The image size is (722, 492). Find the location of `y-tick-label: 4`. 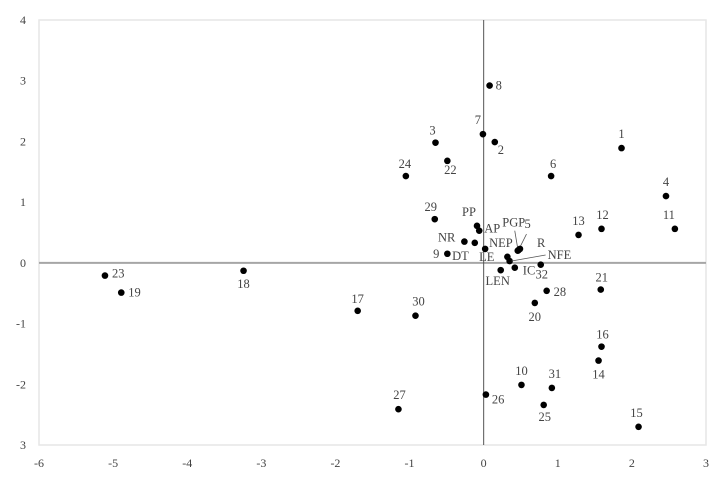

y-tick-label: 4 is located at coordinates (23, 20).